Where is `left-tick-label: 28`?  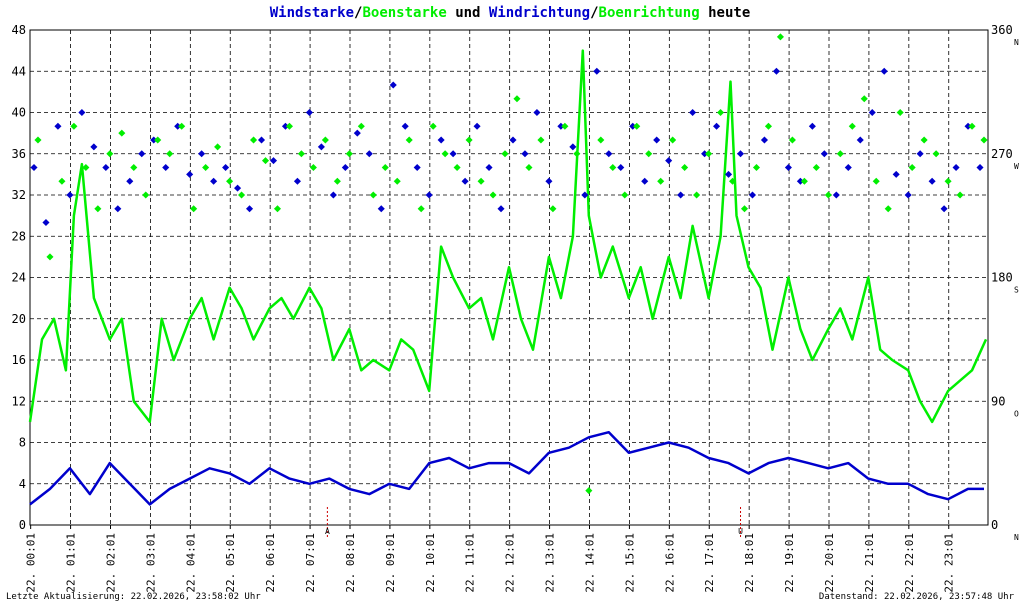 left-tick-label: 28 is located at coordinates (19, 236).